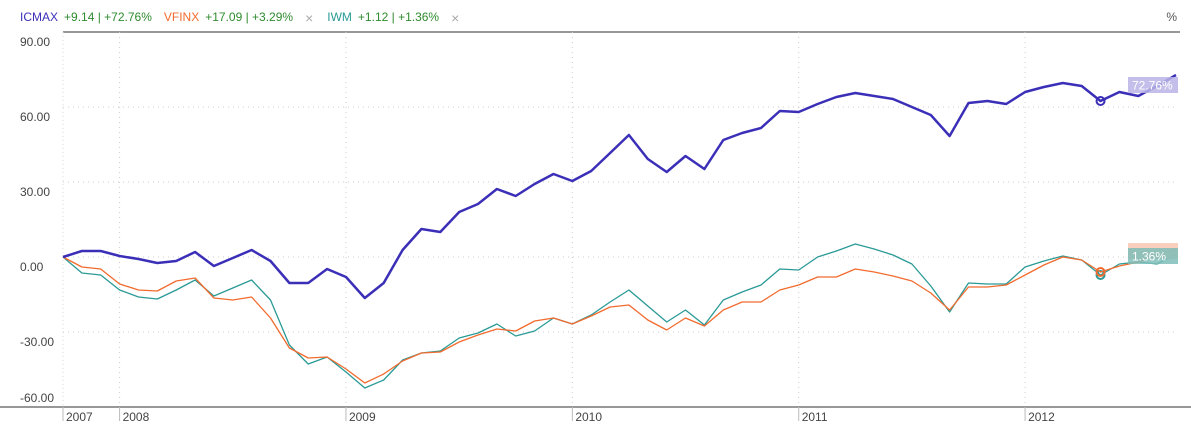 This screenshot has height=428, width=1191. Describe the element at coordinates (79, 417) in the screenshot. I see `x-tick-label: 2007` at that location.